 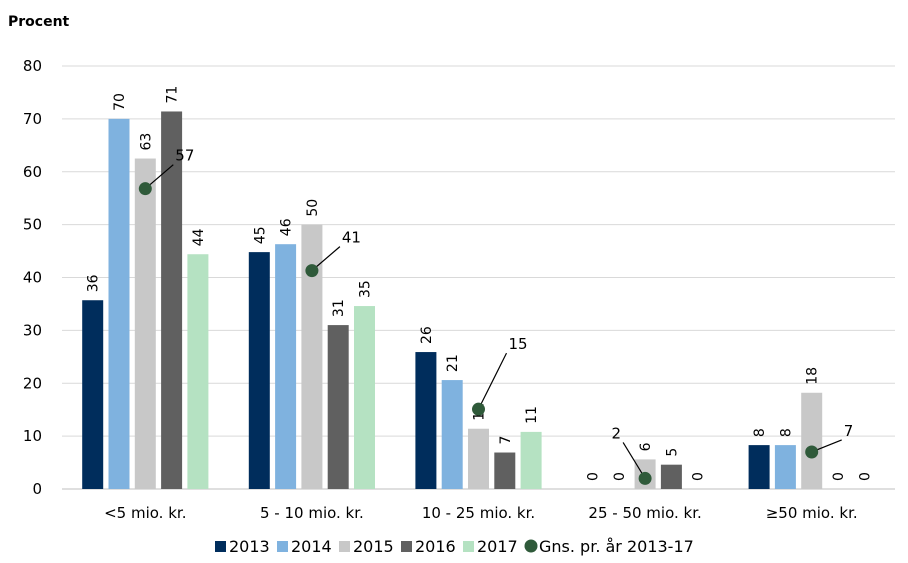 I want to click on data-label-2013-10-25-mio-kr: 26, so click(x=427, y=335).